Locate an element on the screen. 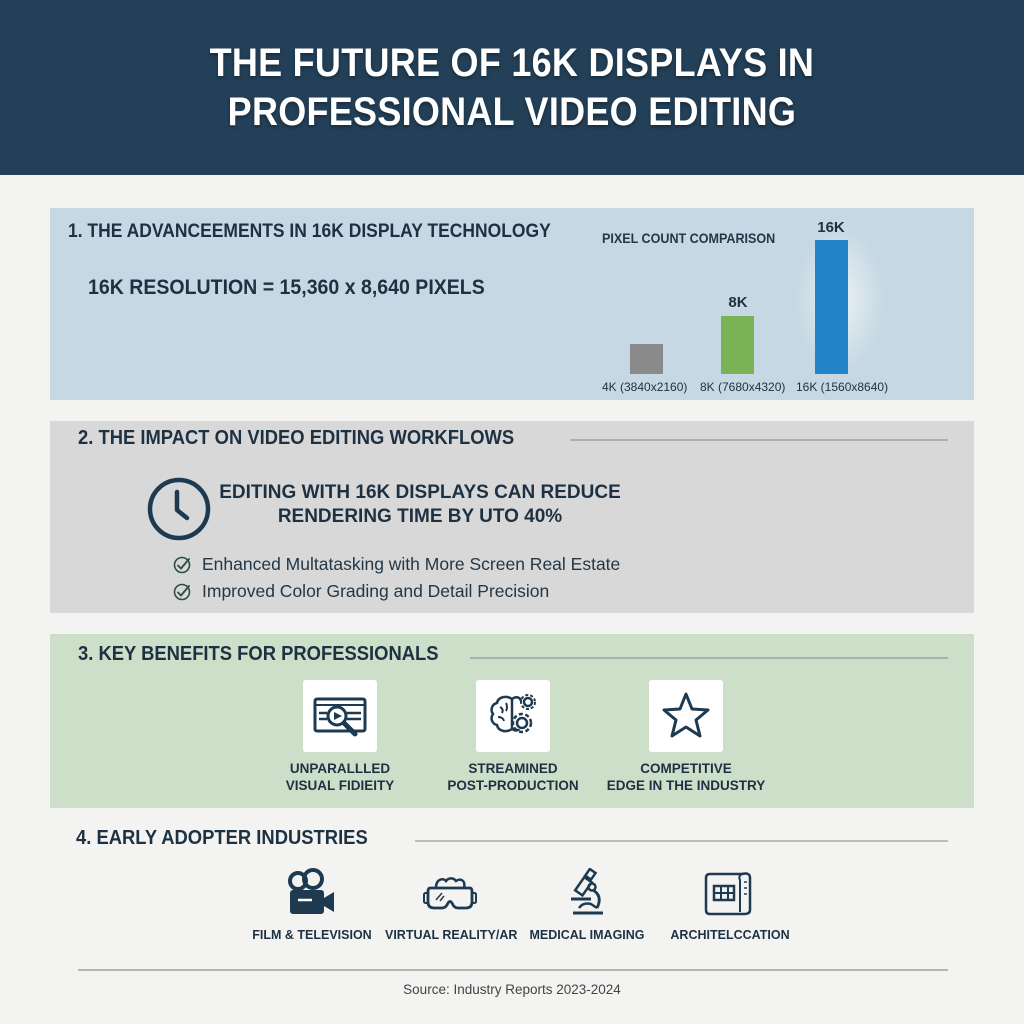  vr-headset-icon is located at coordinates (450, 893).